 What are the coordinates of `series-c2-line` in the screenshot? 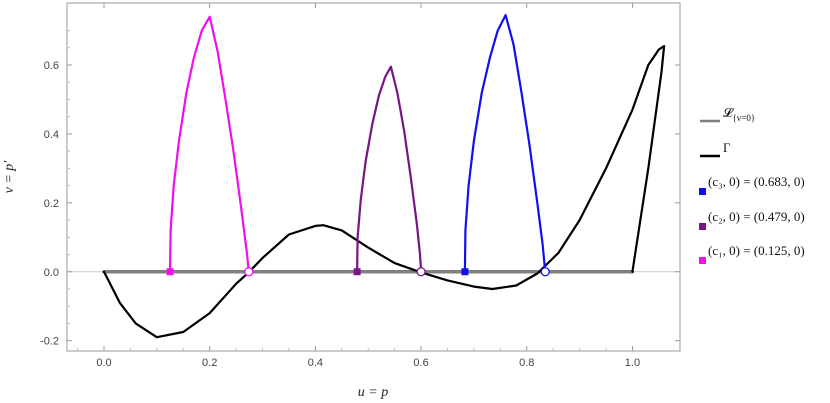 It's located at (389, 169).